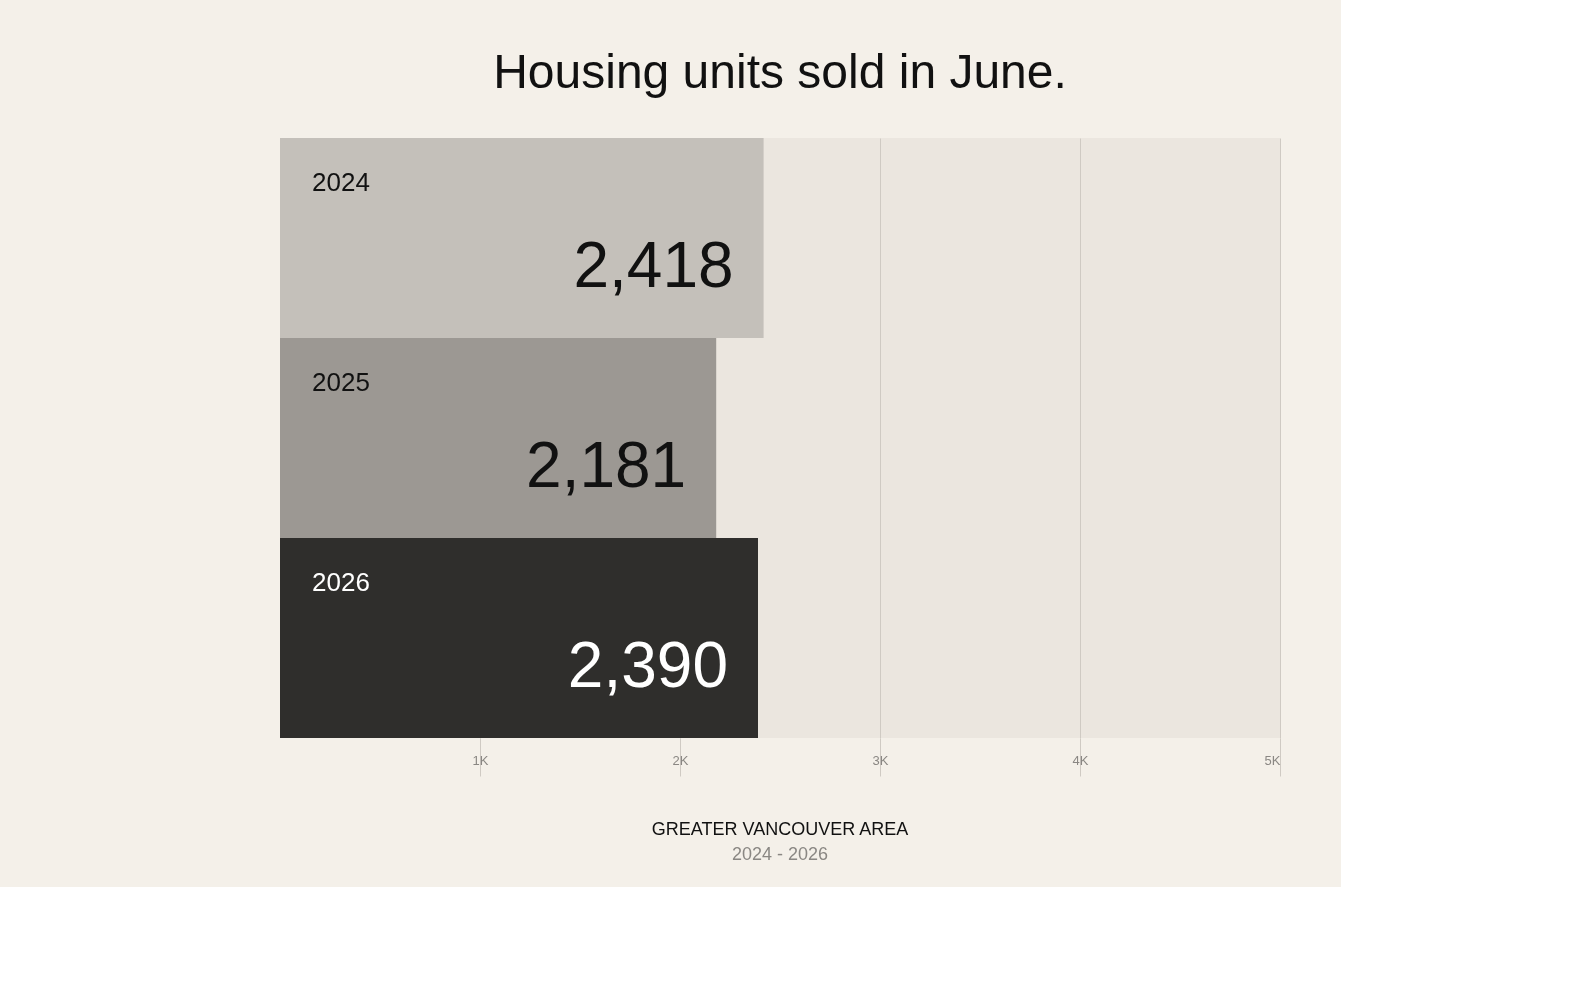  What do you see at coordinates (880, 760) in the screenshot?
I see `x-tick-label: 3K` at bounding box center [880, 760].